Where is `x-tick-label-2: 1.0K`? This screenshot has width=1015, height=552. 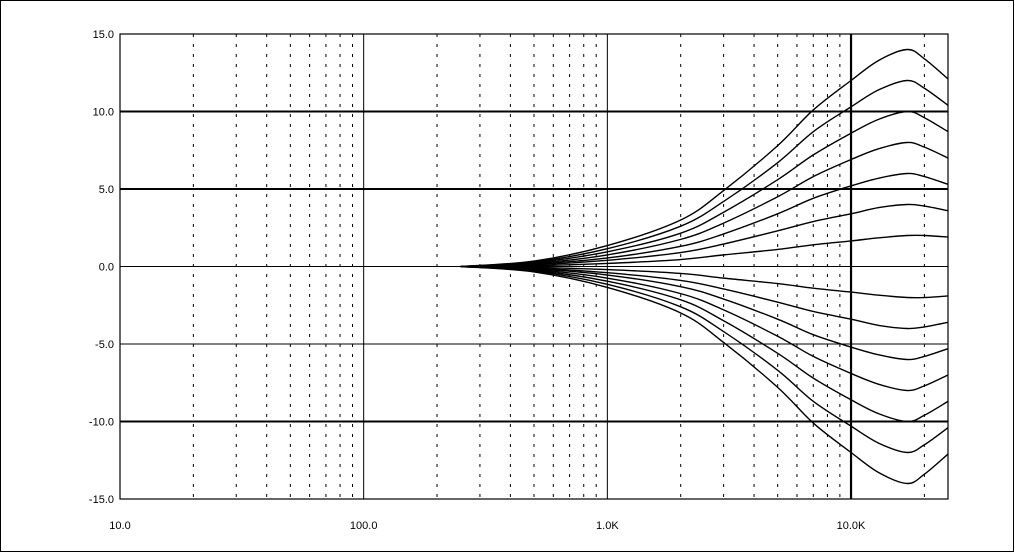
x-tick-label-2: 1.0K is located at coordinates (607, 526).